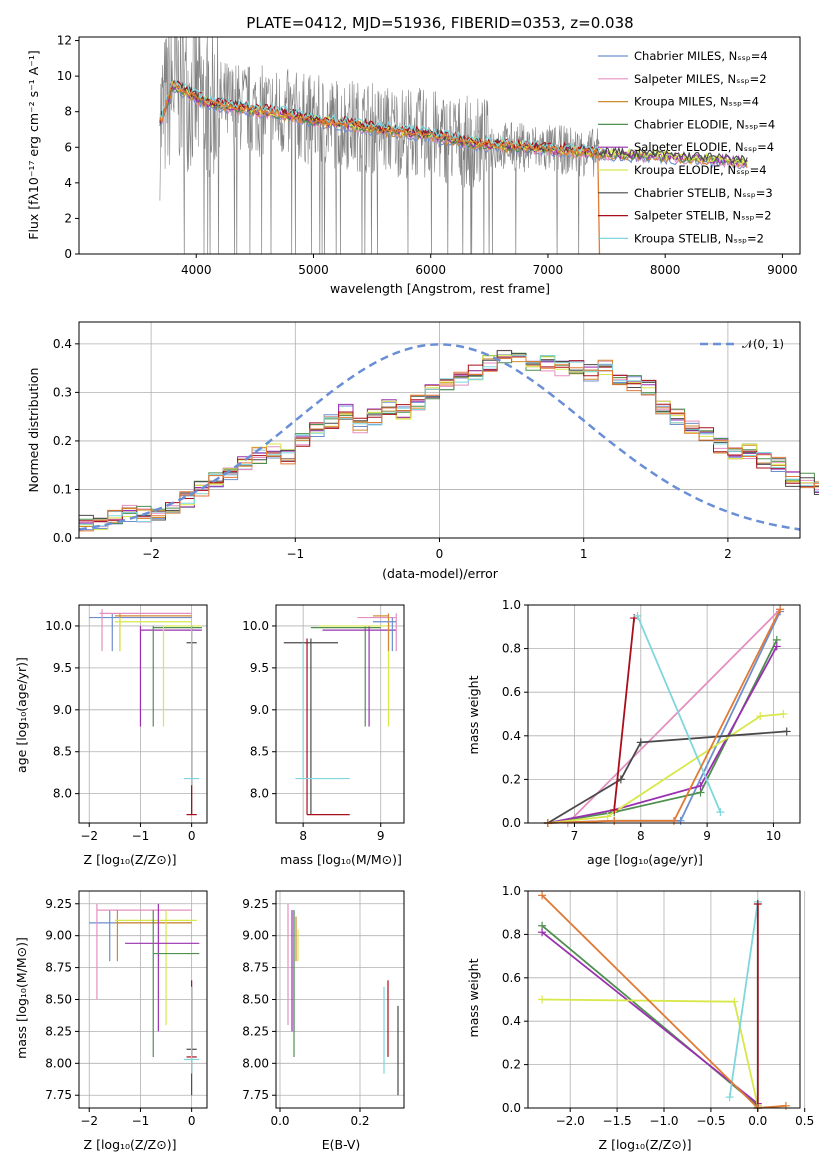 This screenshot has width=819, height=1170. What do you see at coordinates (255, 1000) in the screenshot?
I see `mass-vs-EBV-ytick-label: 8.50` at bounding box center [255, 1000].